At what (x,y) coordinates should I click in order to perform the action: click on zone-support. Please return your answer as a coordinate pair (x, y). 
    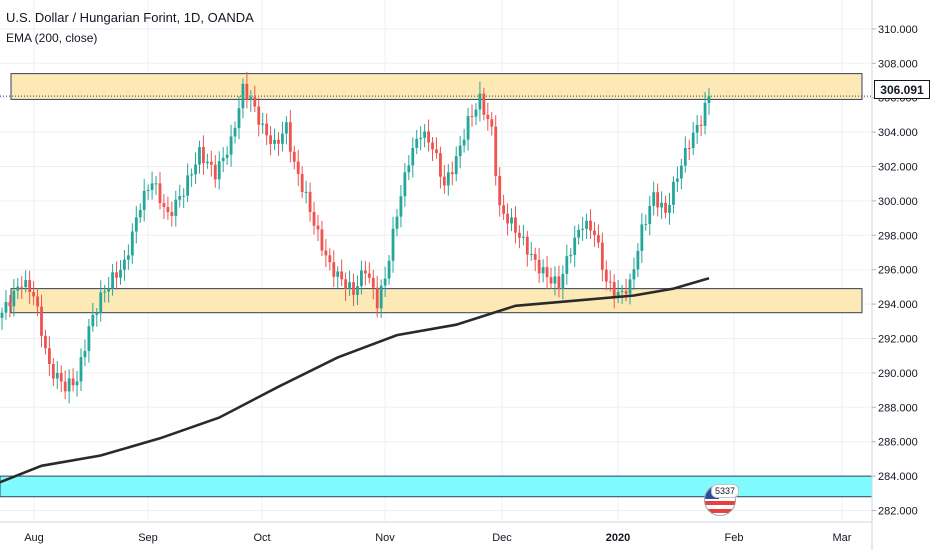
    Looking at the image, I should click on (436, 486).